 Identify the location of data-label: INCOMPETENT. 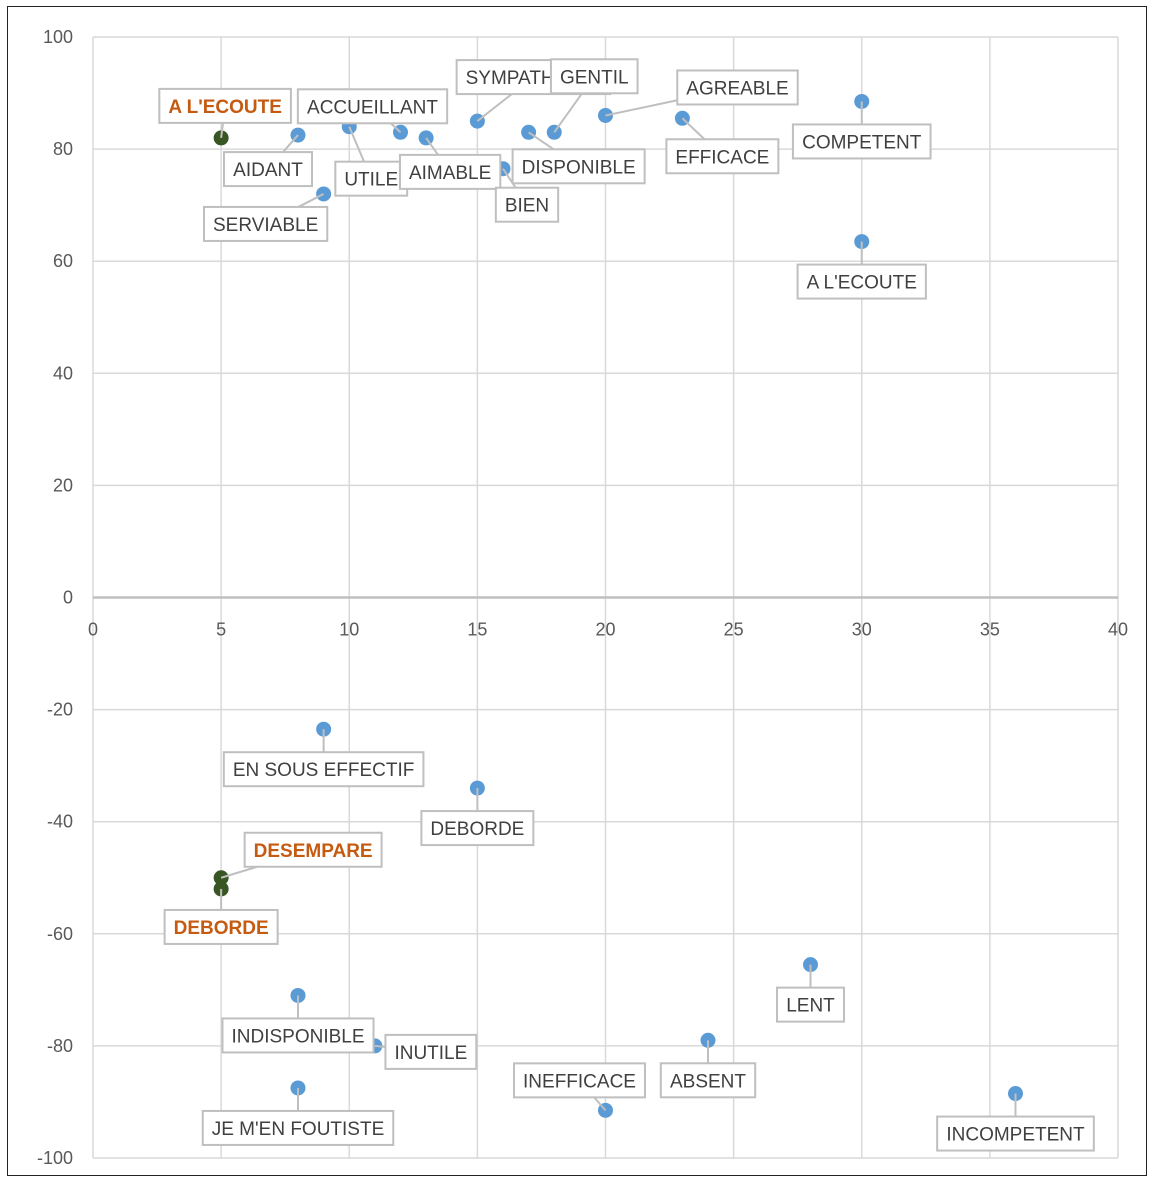
(1015, 1122).